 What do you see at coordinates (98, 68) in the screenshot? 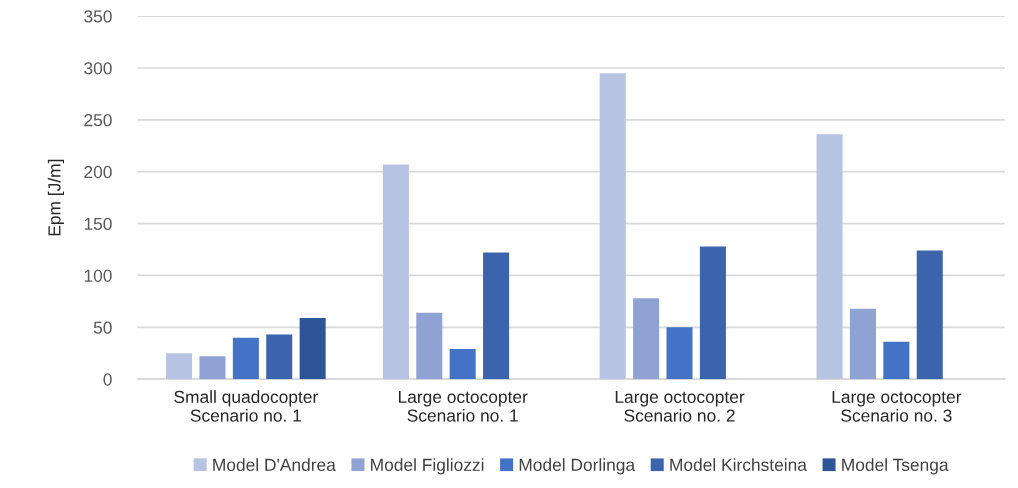
I see `y-tick-label: 300` at bounding box center [98, 68].